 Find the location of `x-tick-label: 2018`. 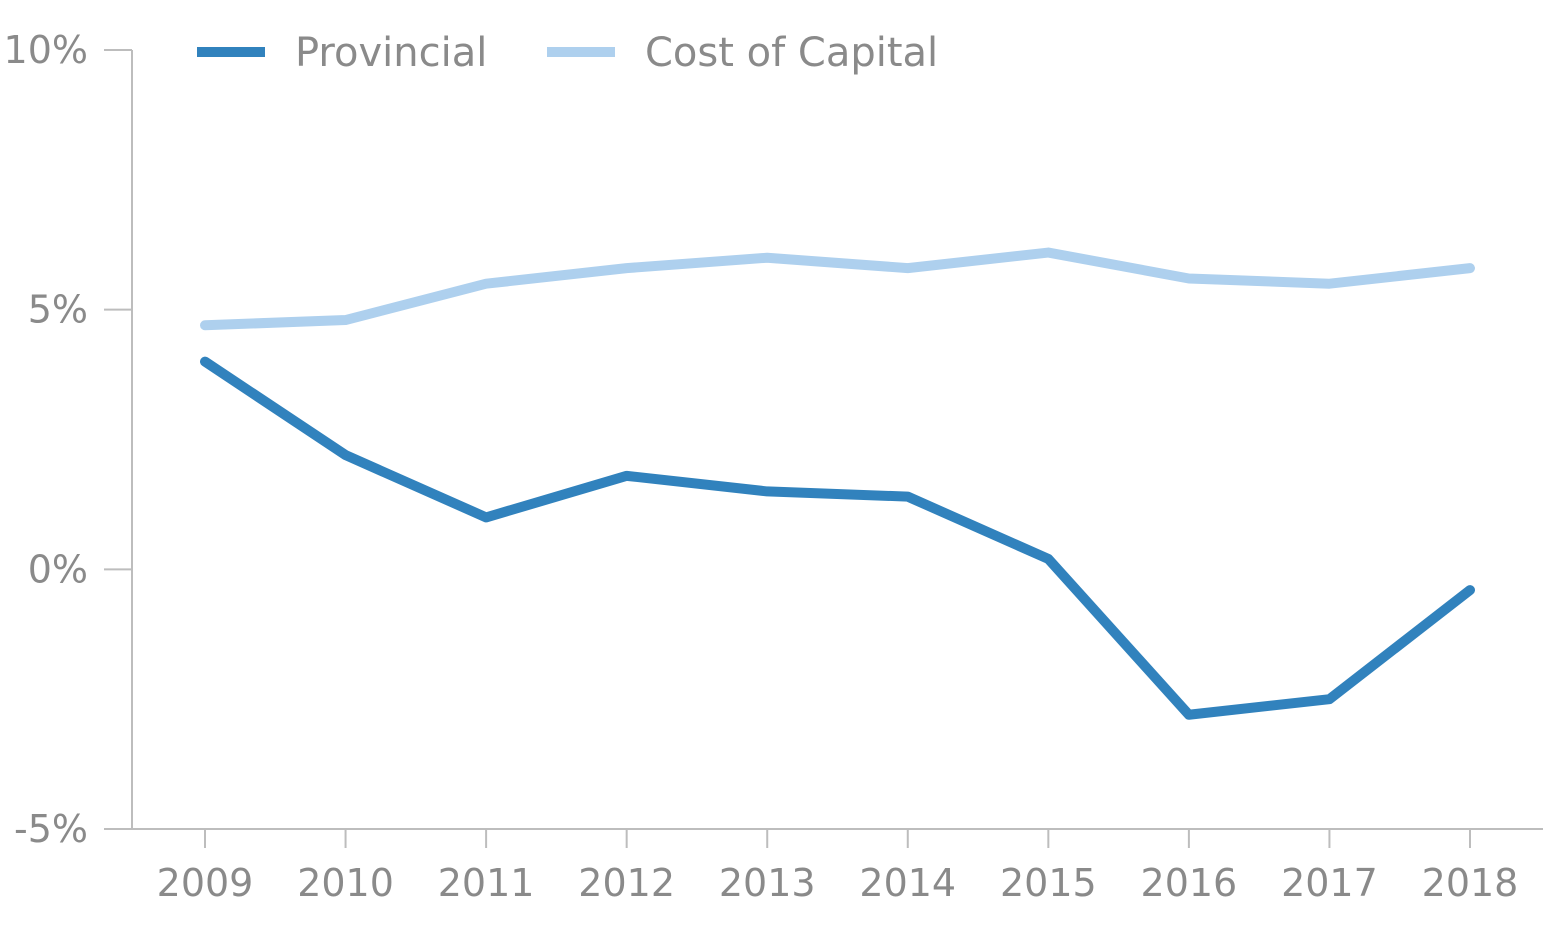

x-tick-label: 2018 is located at coordinates (1470, 883).